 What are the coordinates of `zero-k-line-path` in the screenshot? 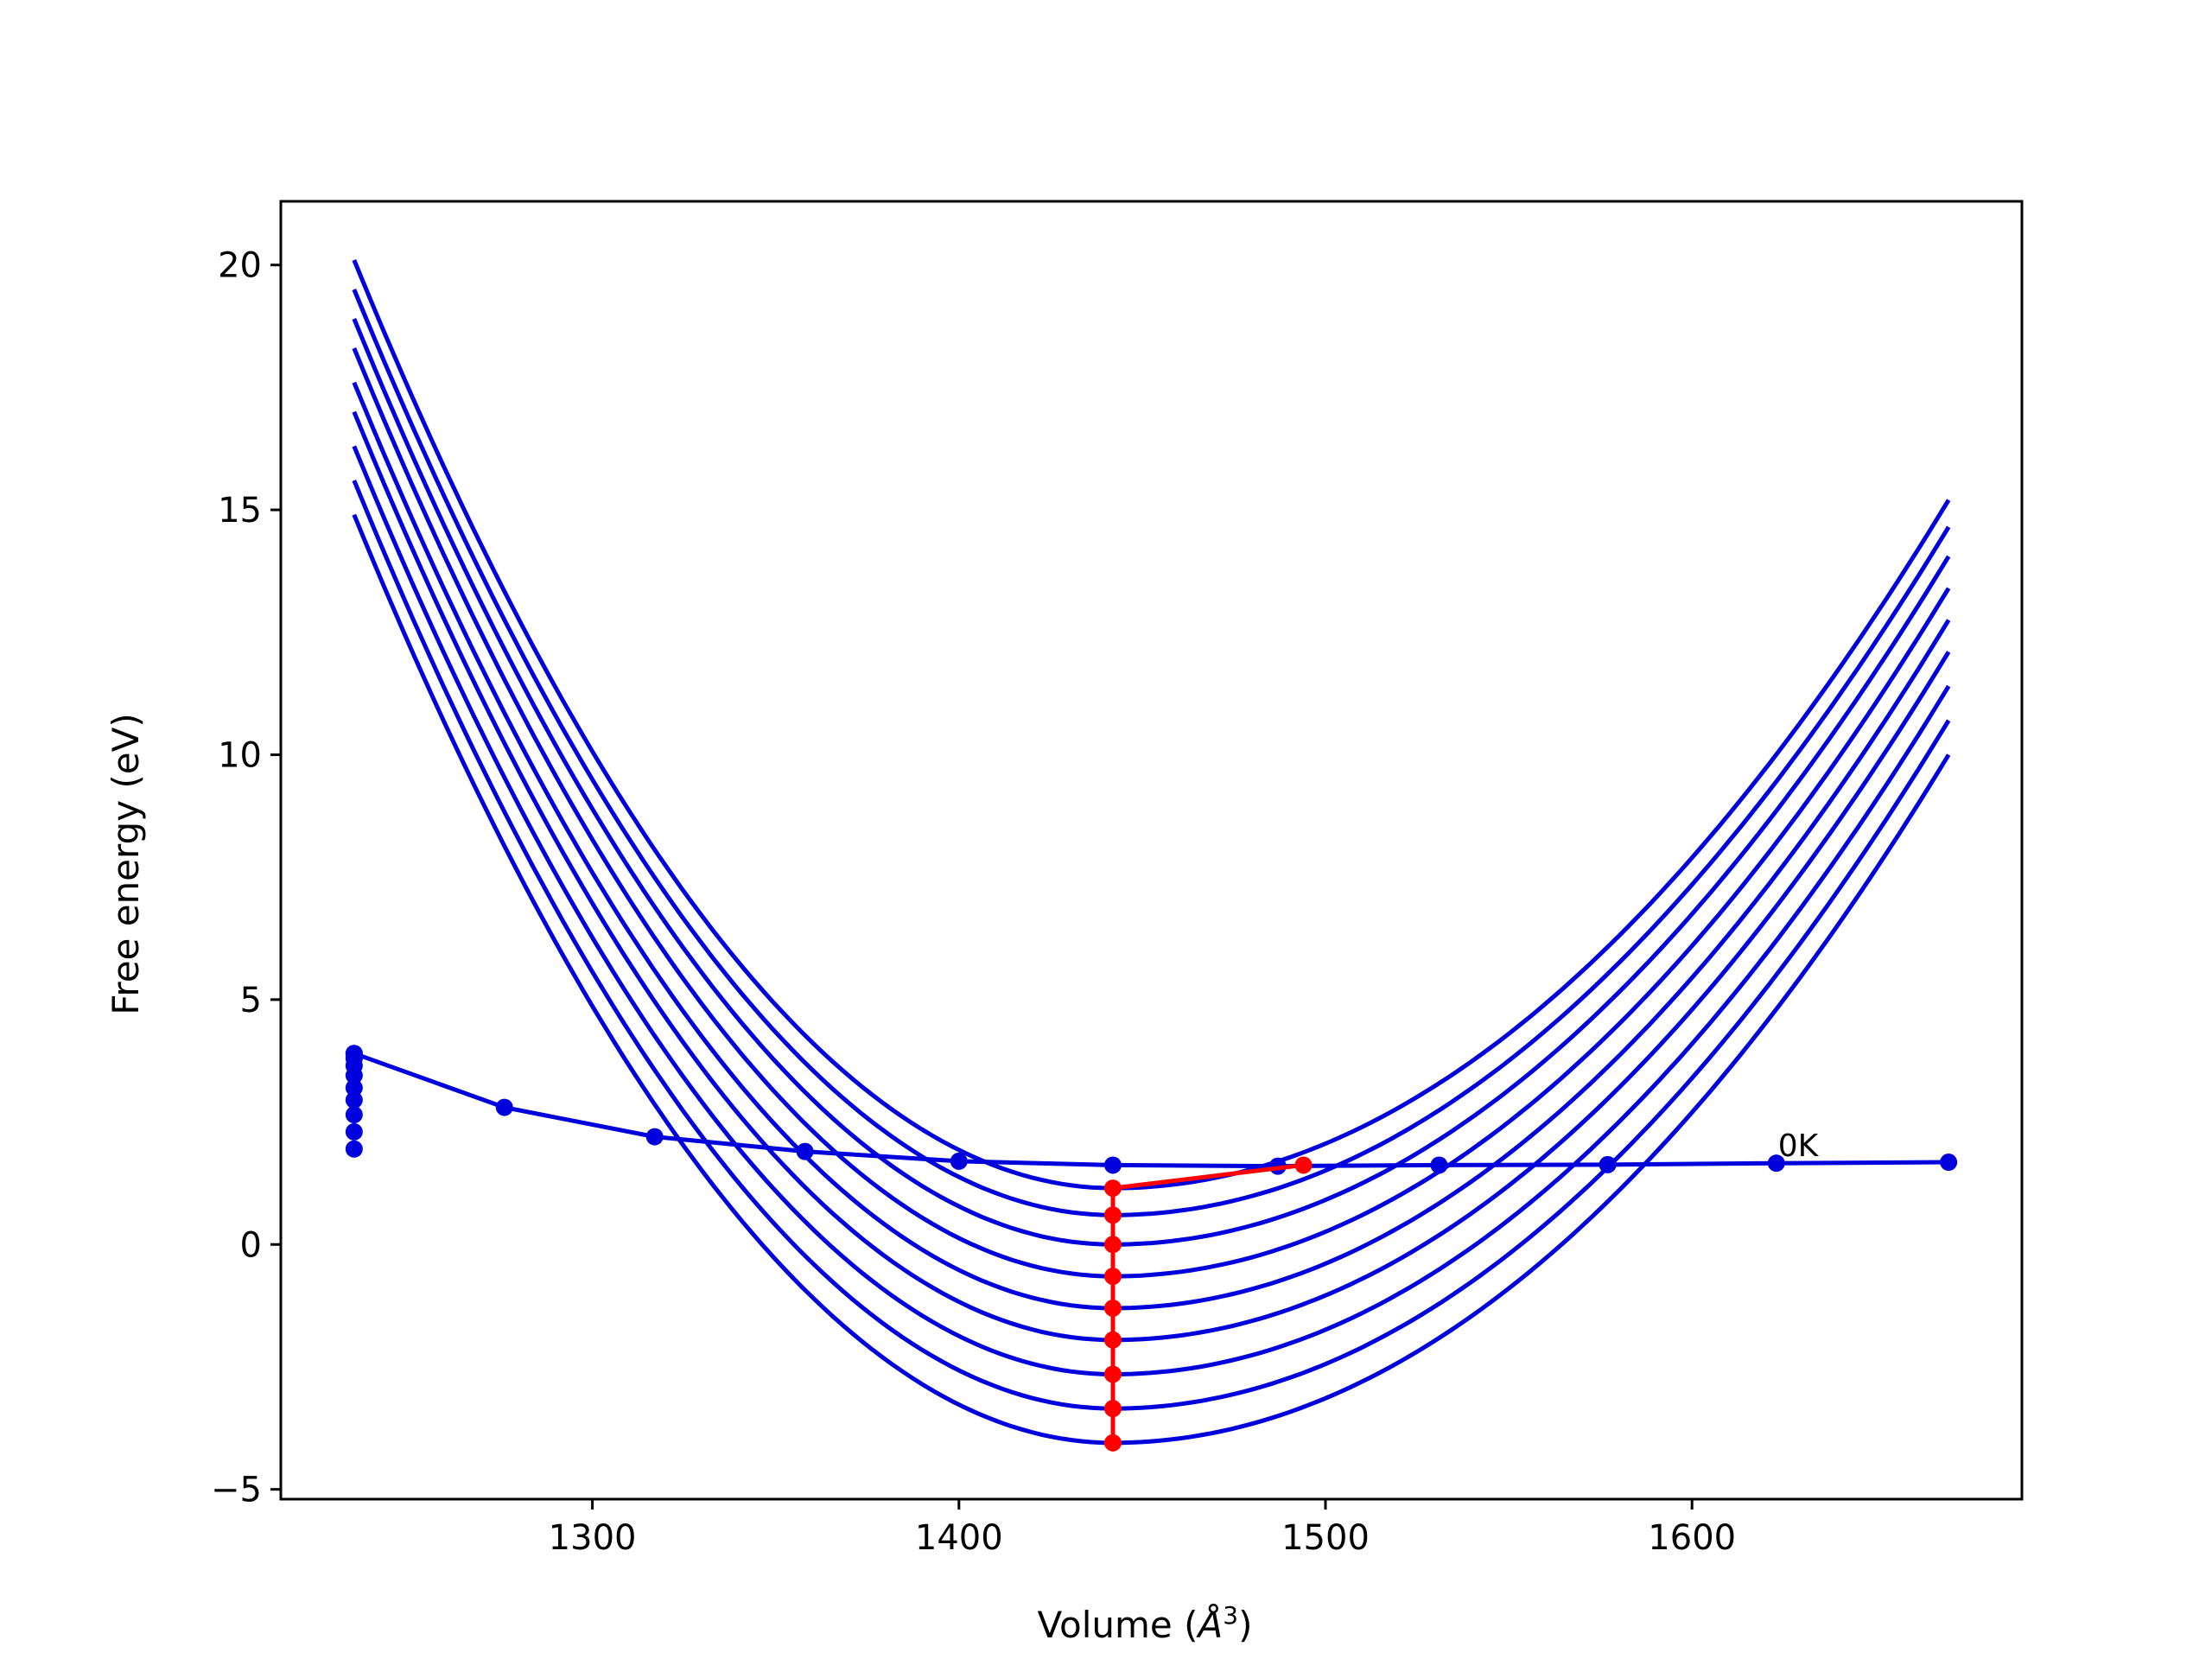 It's located at (1151, 1110).